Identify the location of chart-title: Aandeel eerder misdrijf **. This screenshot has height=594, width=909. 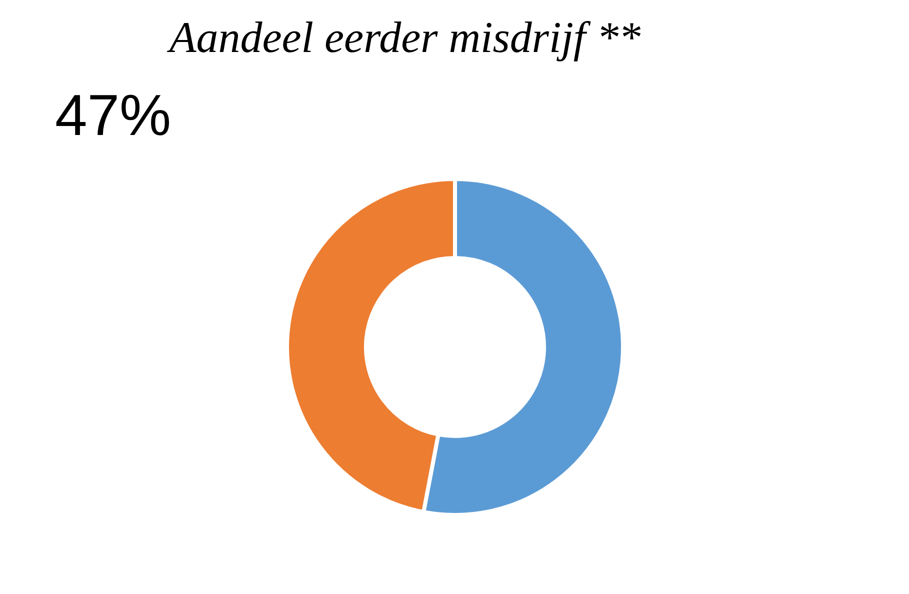
(404, 37).